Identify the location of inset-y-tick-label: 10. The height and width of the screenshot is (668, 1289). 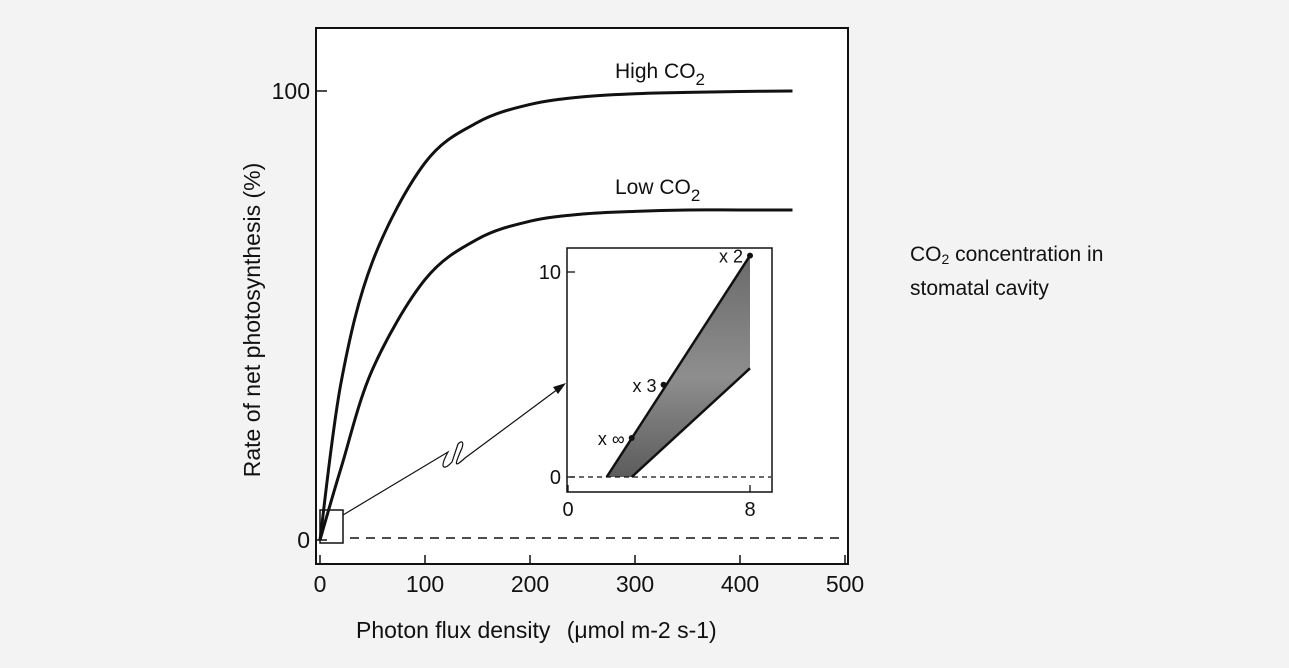
(550, 273).